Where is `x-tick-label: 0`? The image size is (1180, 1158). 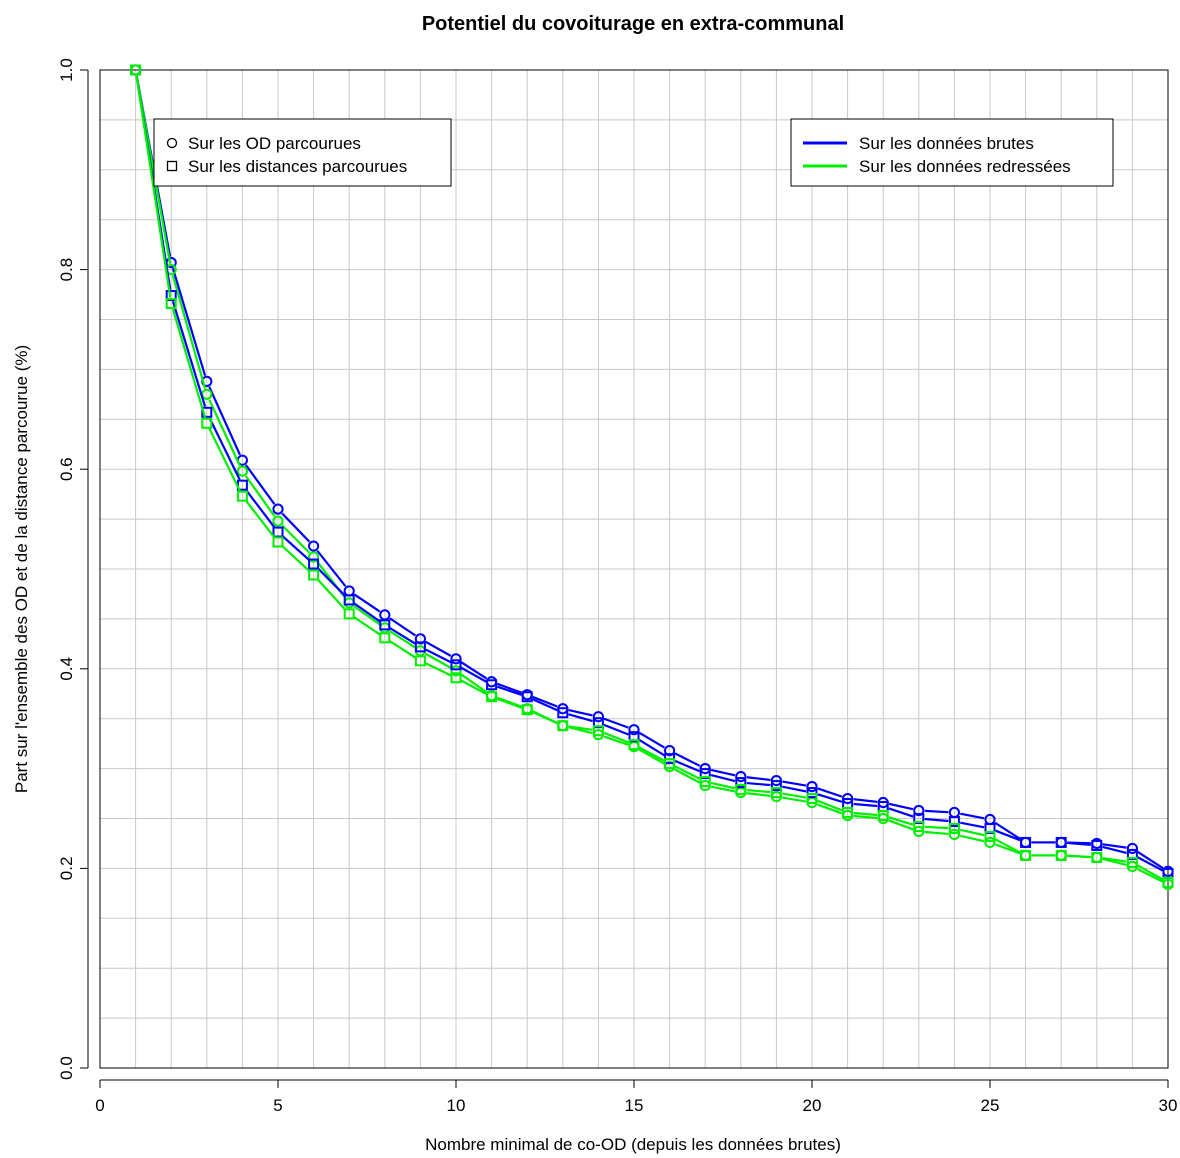
x-tick-label: 0 is located at coordinates (99, 1105).